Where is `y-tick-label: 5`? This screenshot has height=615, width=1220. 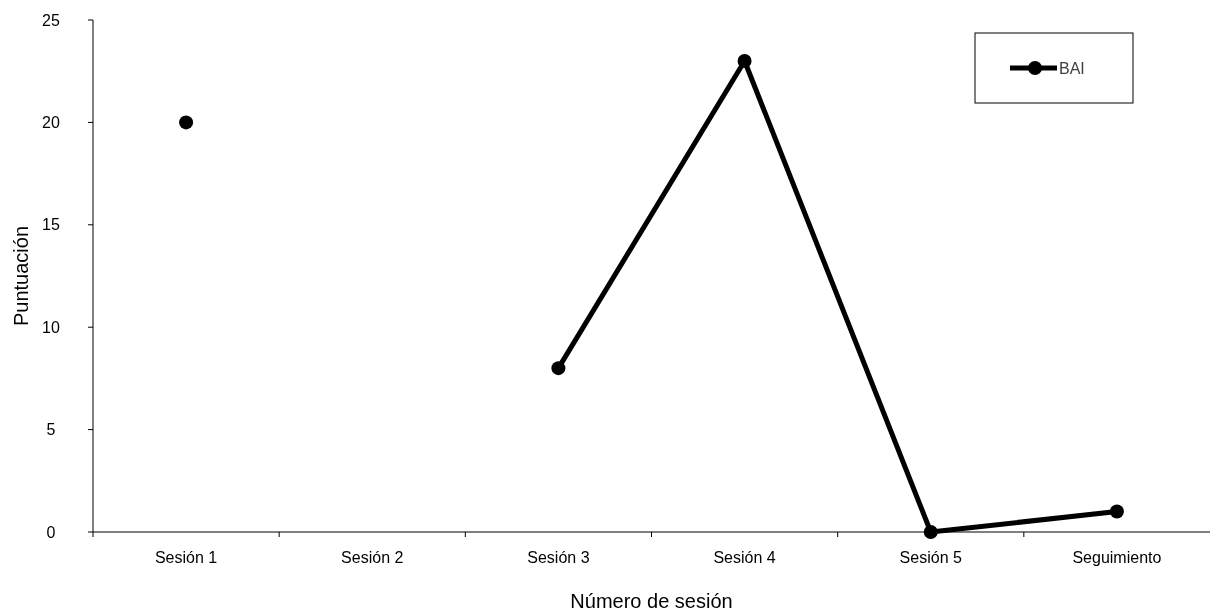
y-tick-label: 5 is located at coordinates (51, 430).